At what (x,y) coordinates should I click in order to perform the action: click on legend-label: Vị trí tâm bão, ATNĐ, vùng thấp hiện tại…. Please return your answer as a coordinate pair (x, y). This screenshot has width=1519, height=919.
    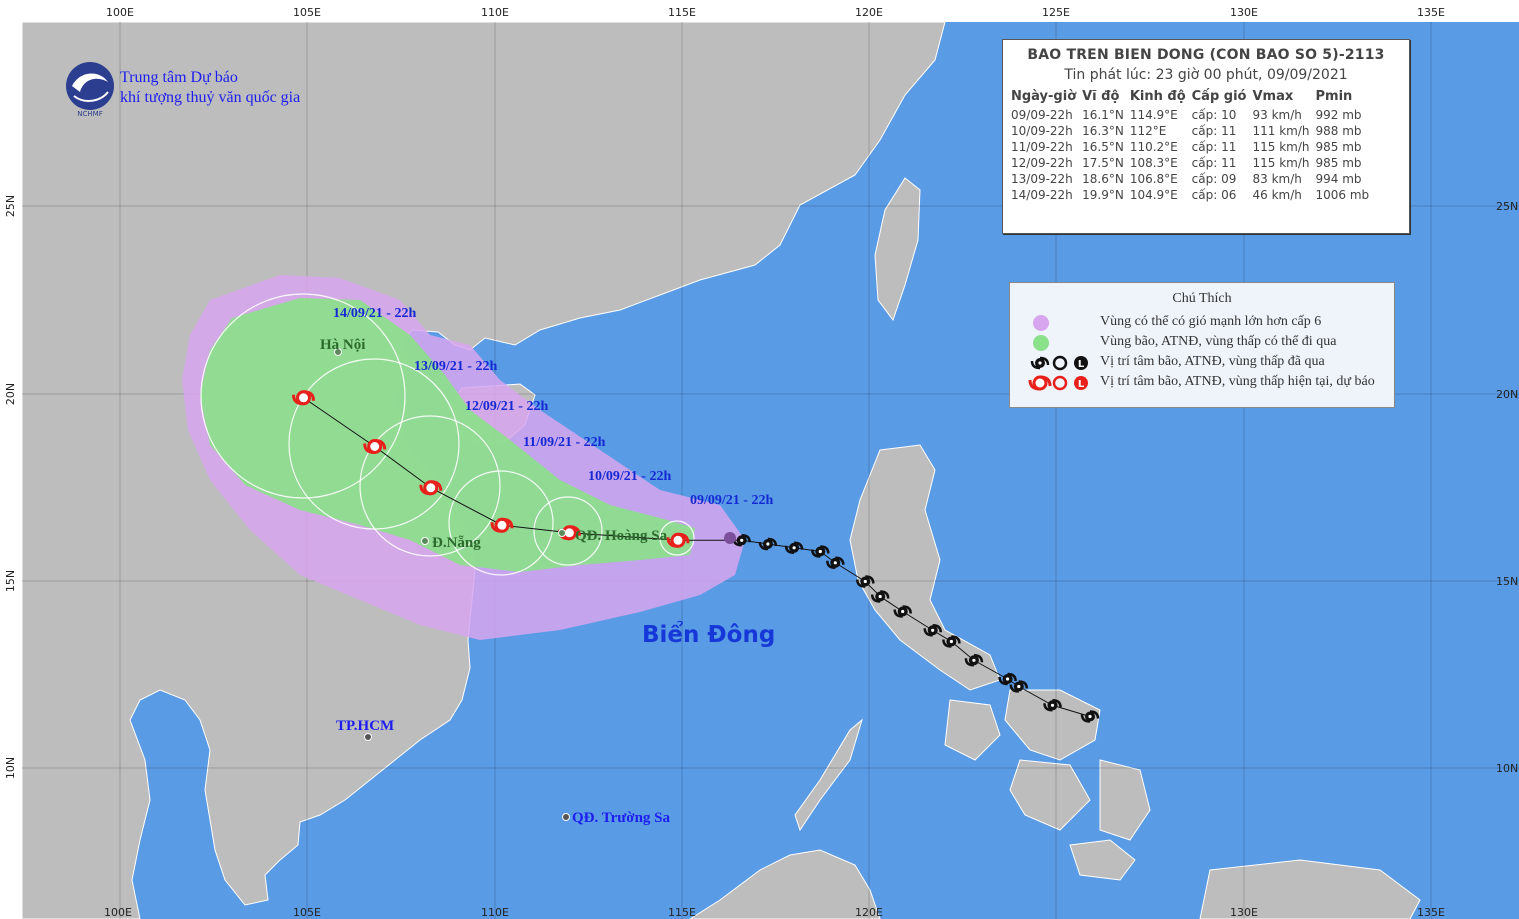
    Looking at the image, I should click on (1237, 381).